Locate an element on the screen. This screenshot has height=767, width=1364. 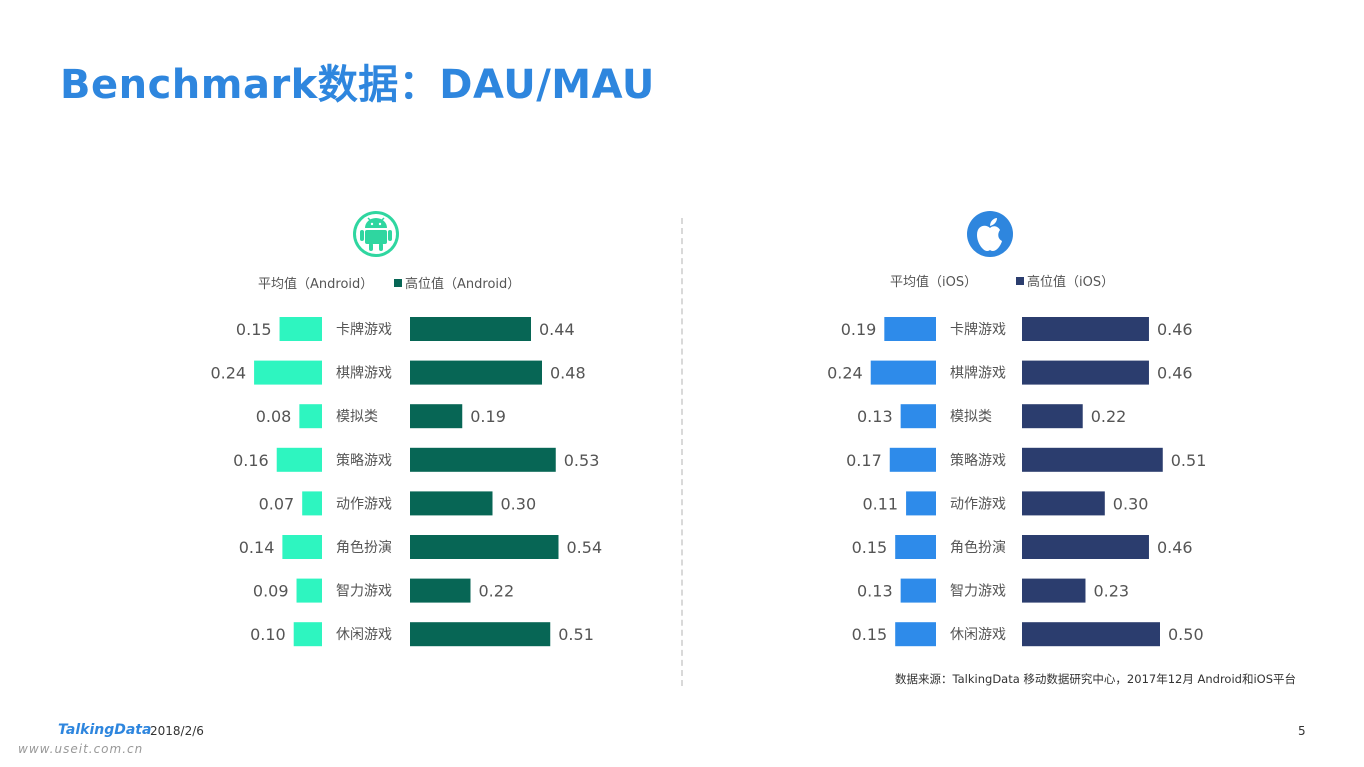
ios-legend: 平均值（iOS） 高位值（iOS） is located at coordinates (1002, 282).